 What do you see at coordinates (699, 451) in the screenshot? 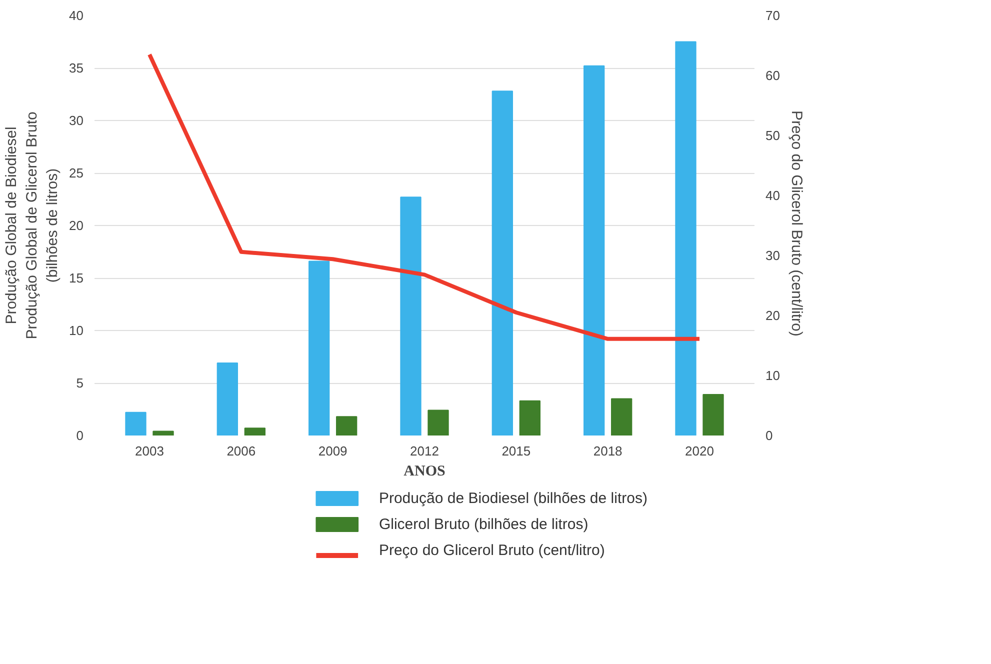
I see `x-tick-label: 2020` at bounding box center [699, 451].